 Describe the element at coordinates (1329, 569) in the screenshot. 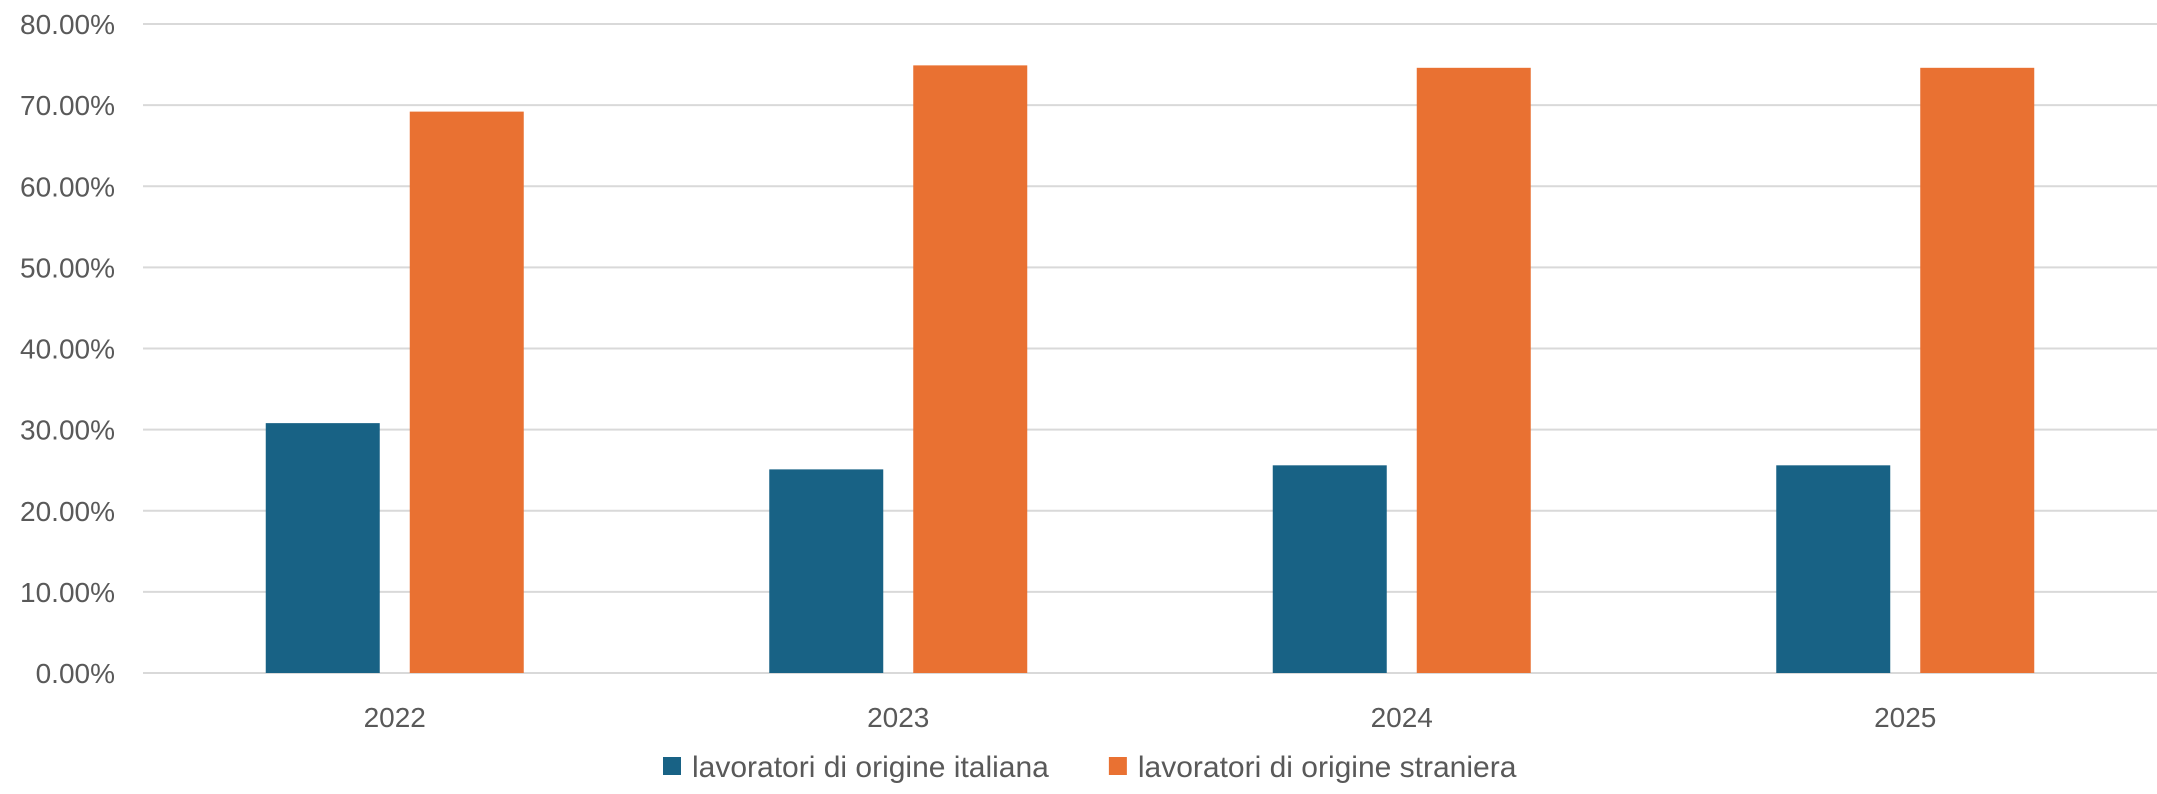

I see `bar-2024-italiana` at that location.